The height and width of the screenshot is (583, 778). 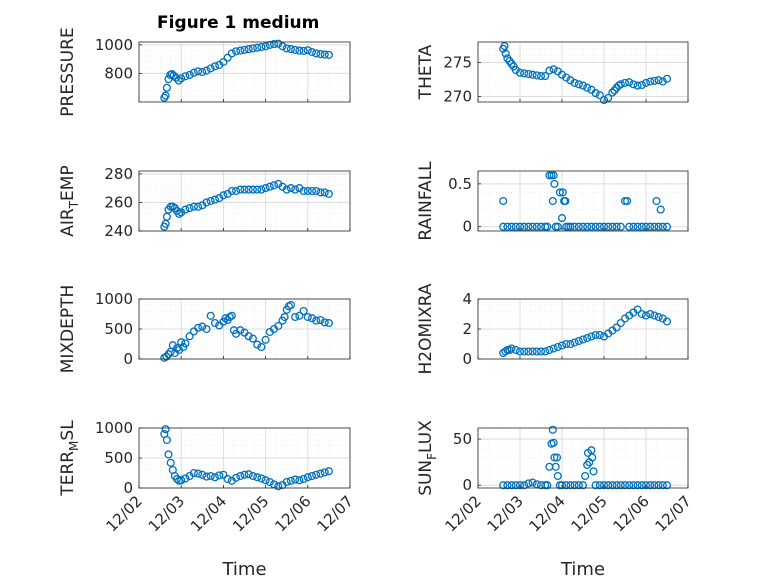 I want to click on axes-3: 0 0.5 RAINFALL, so click(x=552, y=201).